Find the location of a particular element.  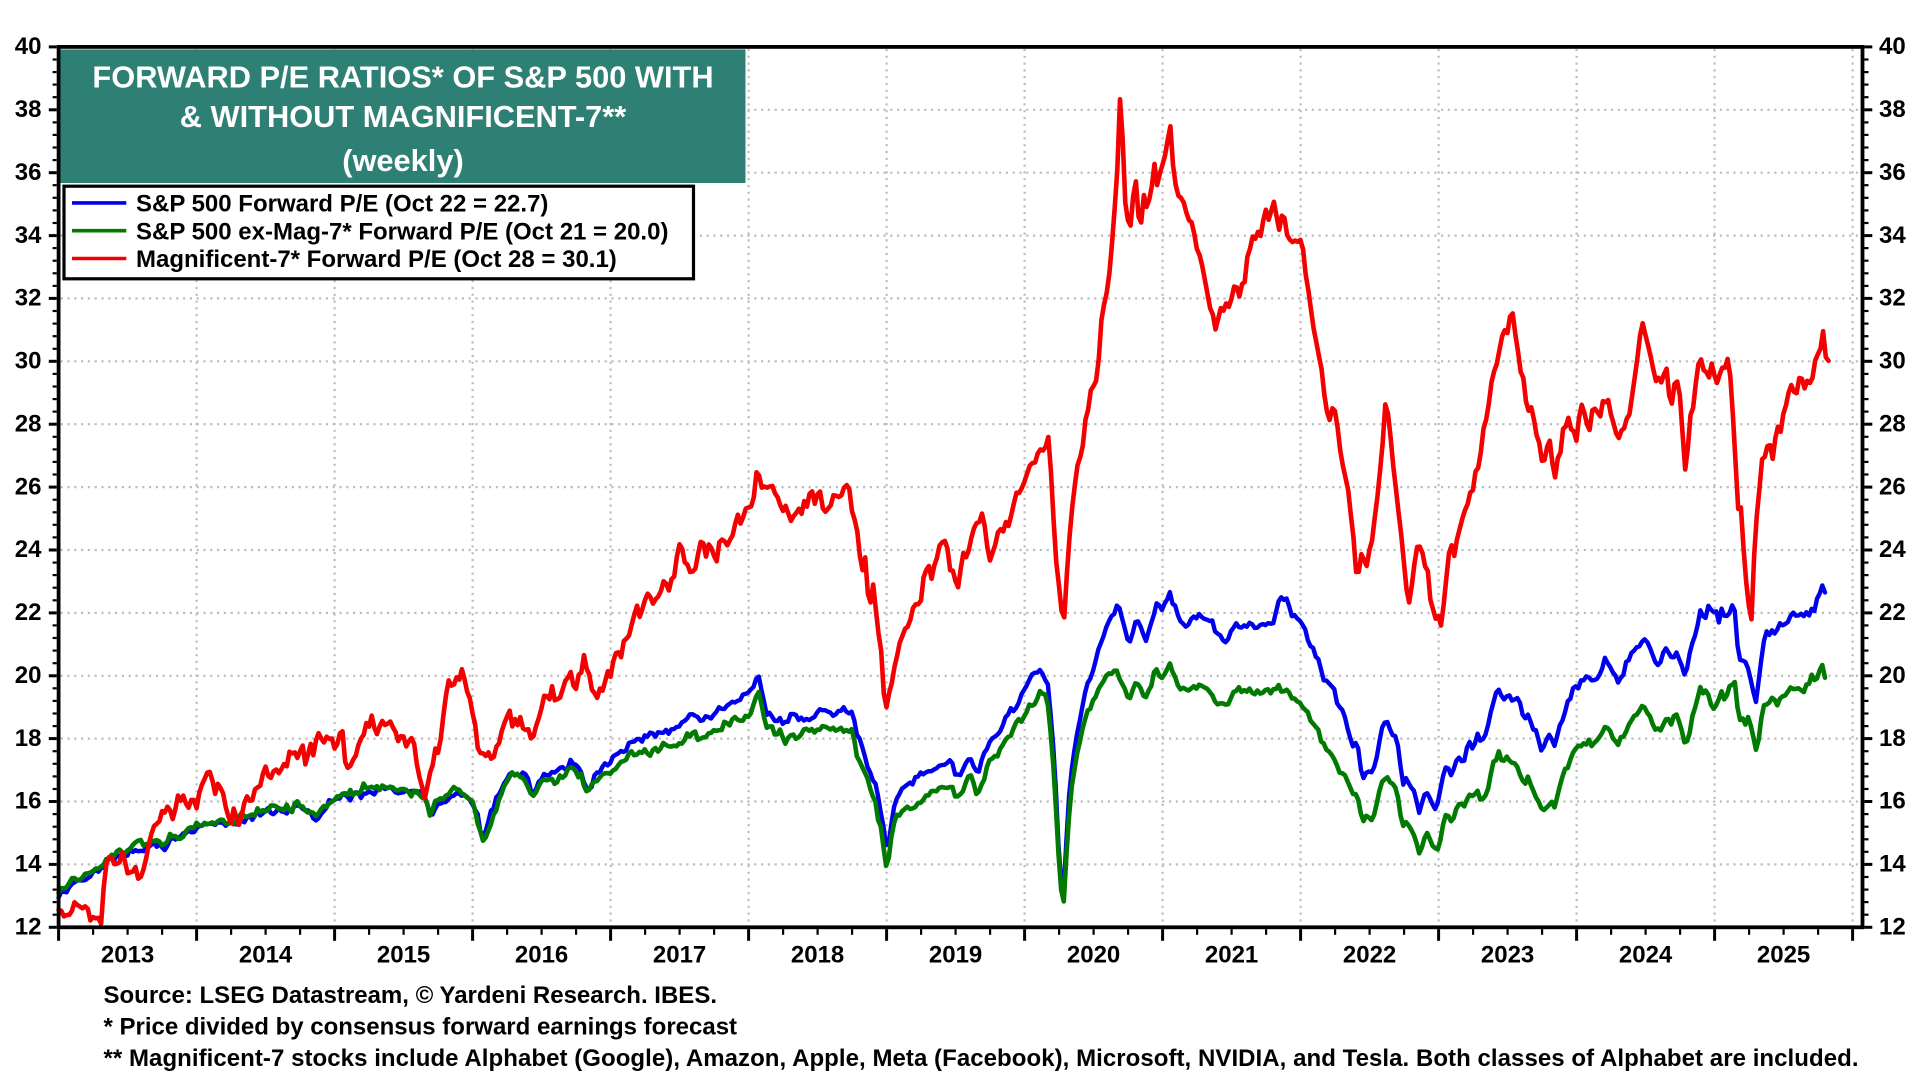

svg-text: & WITHOUT MAGNIFICENT-7** is located at coordinates (403, 116).